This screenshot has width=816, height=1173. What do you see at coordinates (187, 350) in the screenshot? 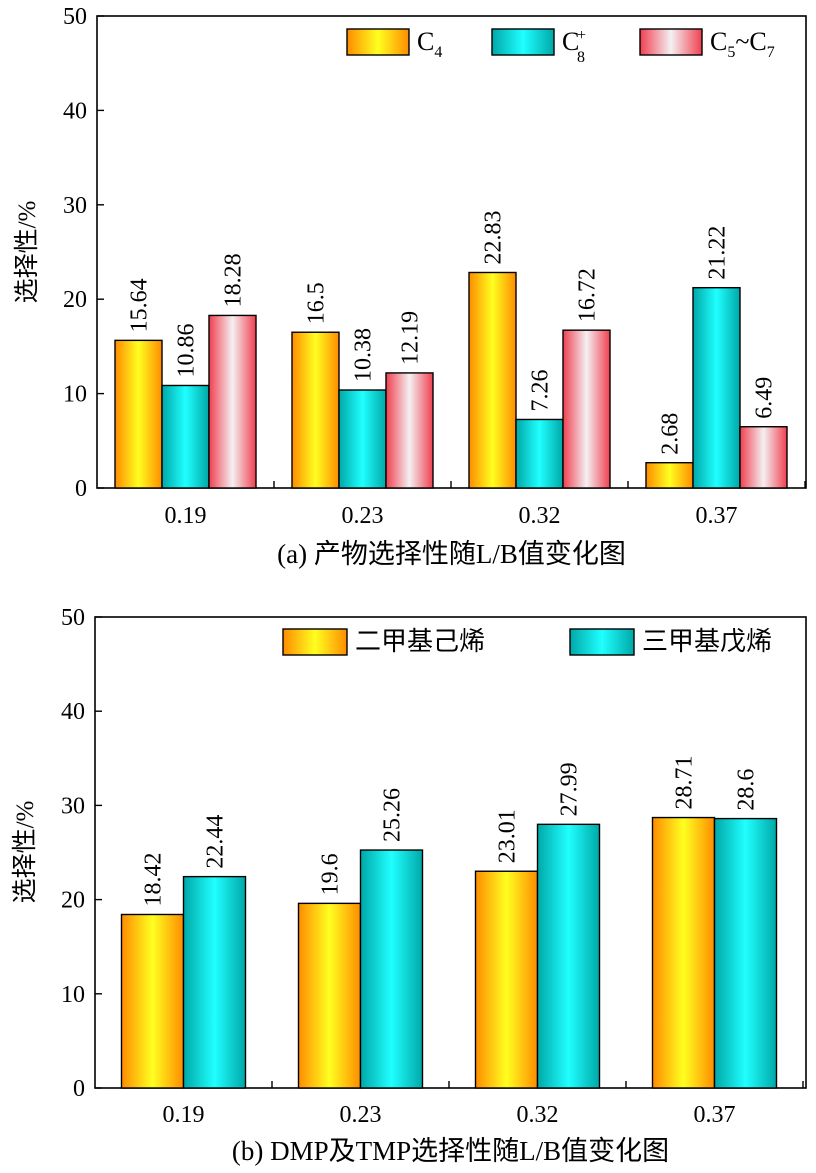
I see `data-label: 10.86` at bounding box center [187, 350].